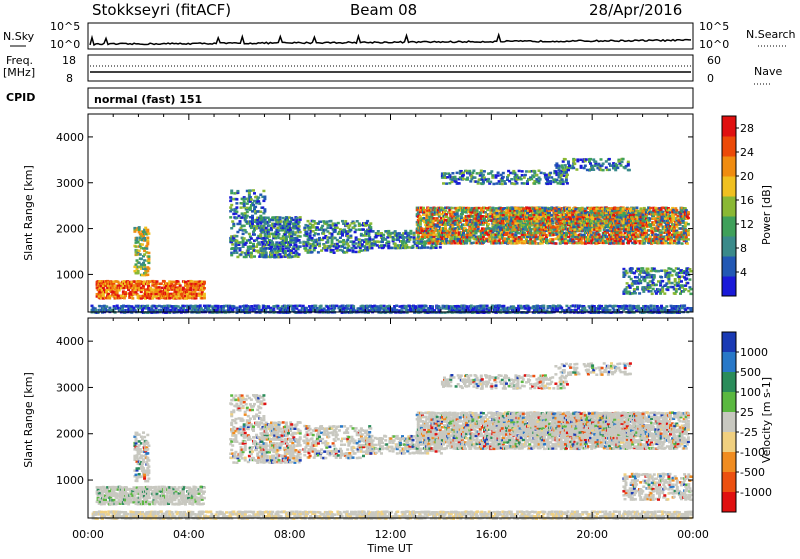 The width and height of the screenshot is (800, 559). Describe the element at coordinates (383, 10) in the screenshot. I see `beam-label: Beam 08` at that location.